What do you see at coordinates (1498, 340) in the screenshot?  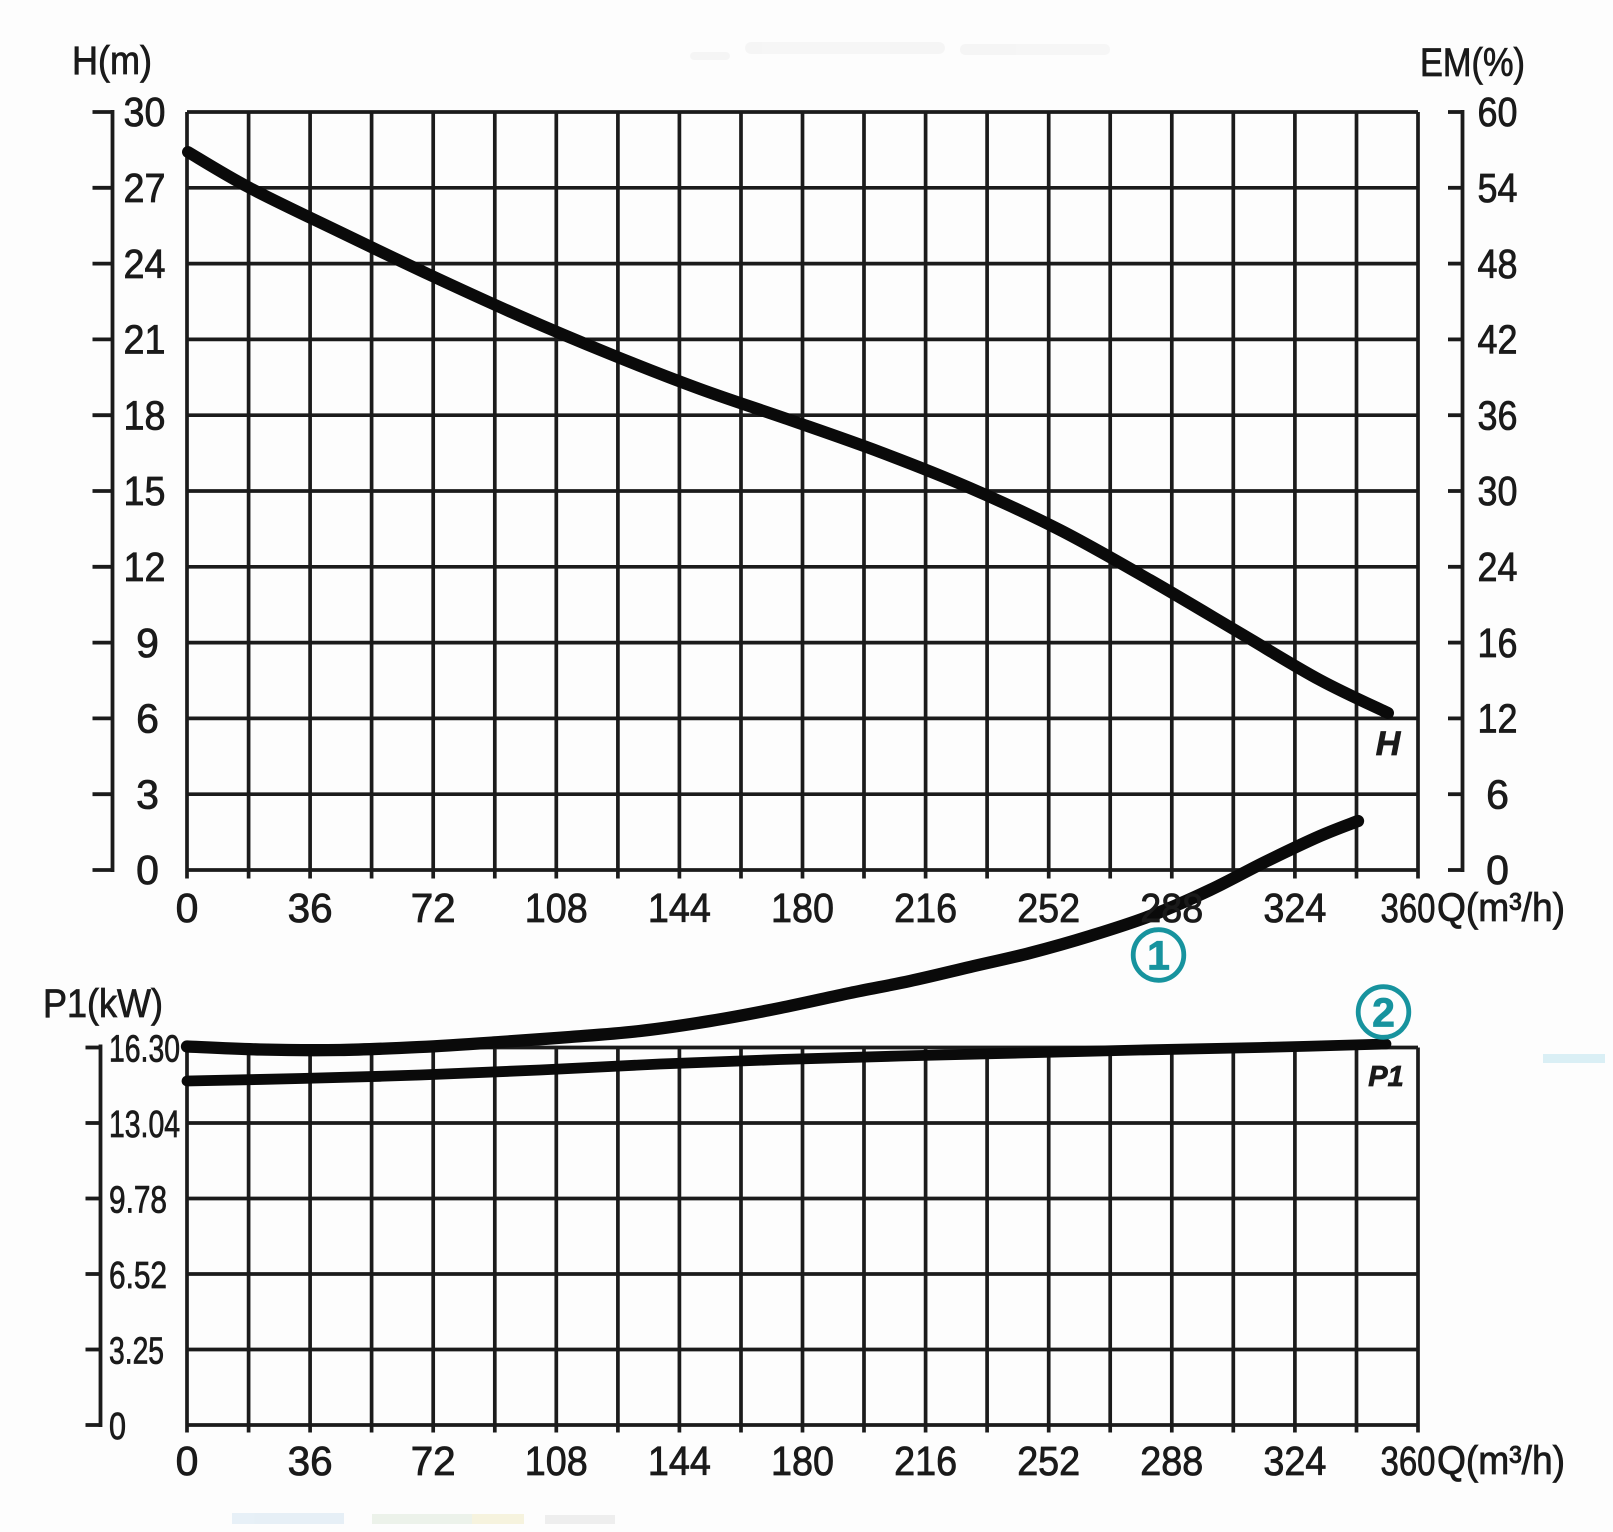 I see `svg-text: 42` at bounding box center [1498, 340].